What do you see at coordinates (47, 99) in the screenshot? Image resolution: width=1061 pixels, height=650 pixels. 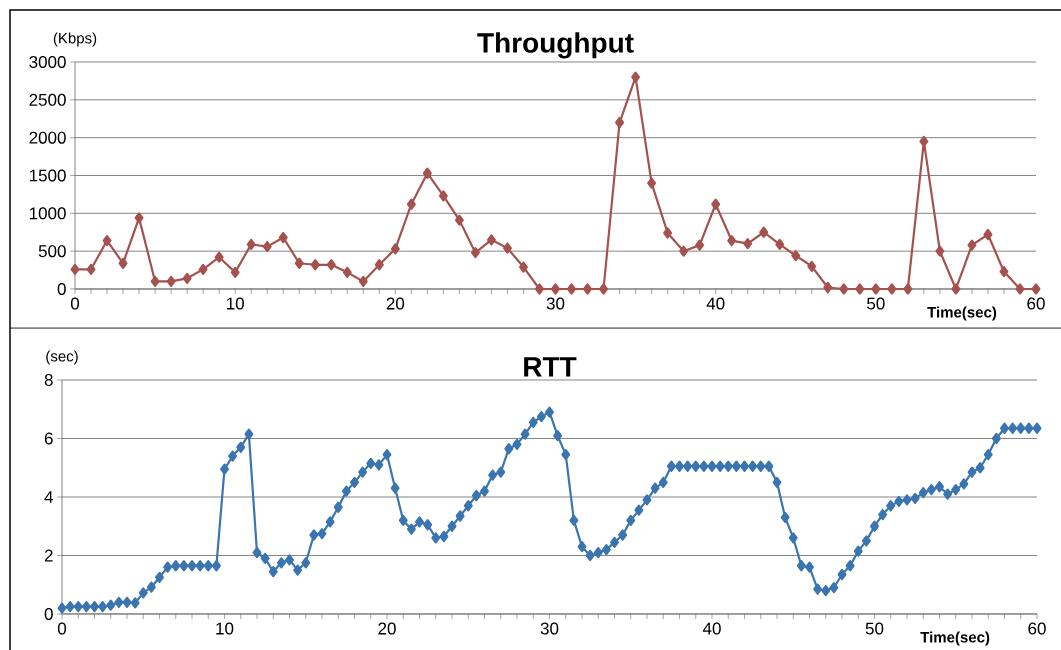 I see `y-tick-label: 2500` at bounding box center [47, 99].